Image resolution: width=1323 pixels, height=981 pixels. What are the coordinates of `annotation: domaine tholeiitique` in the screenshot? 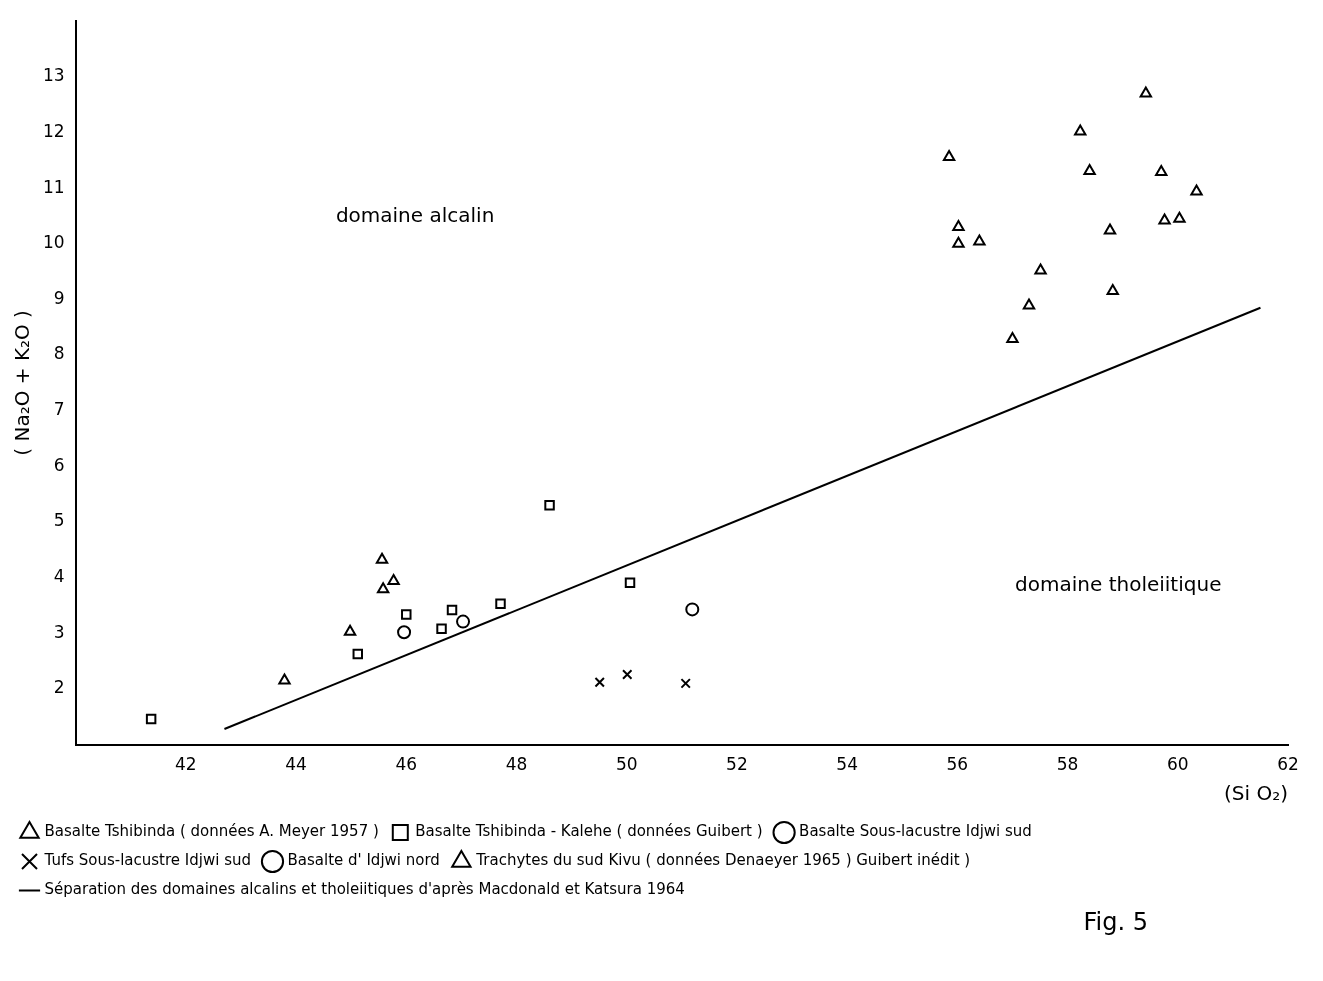 It's located at (1118, 583).